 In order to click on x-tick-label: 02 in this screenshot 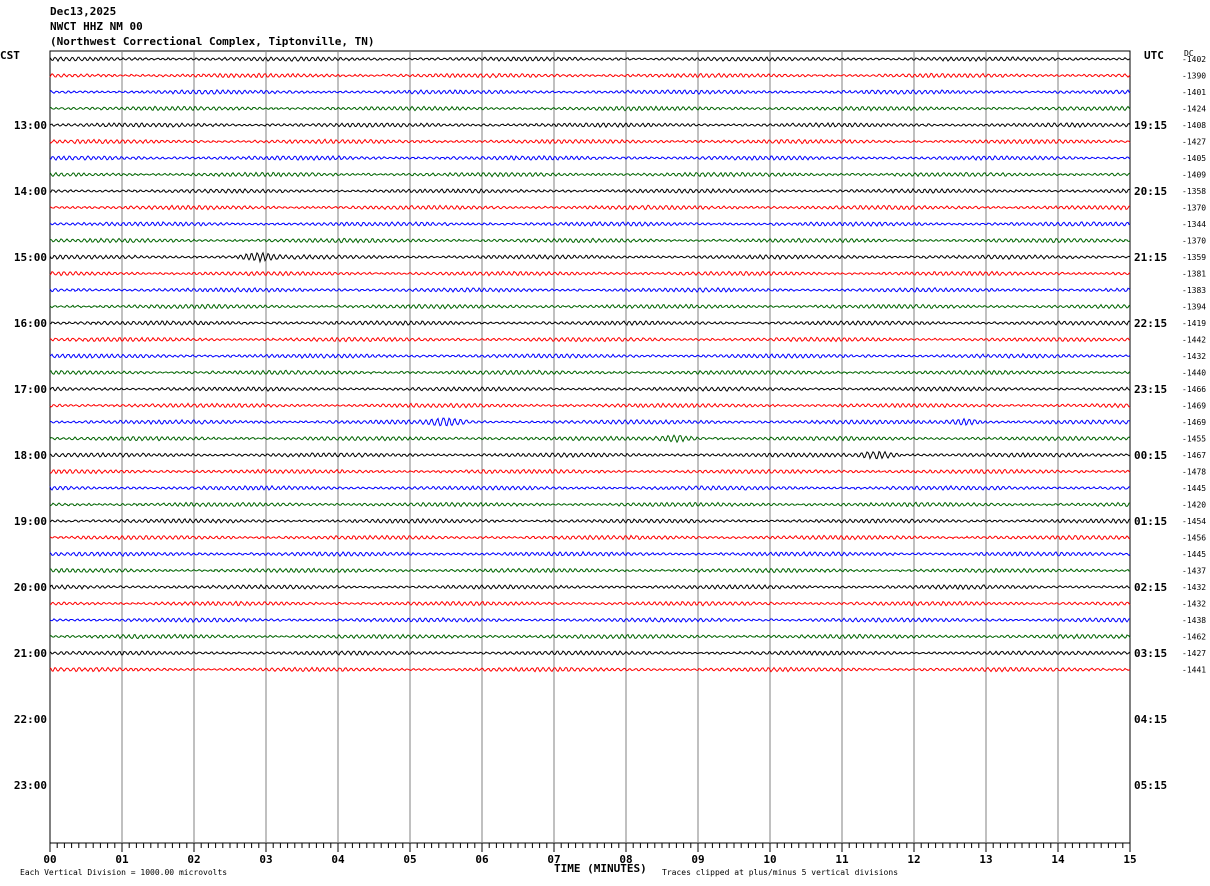, I will do `click(193, 859)`.